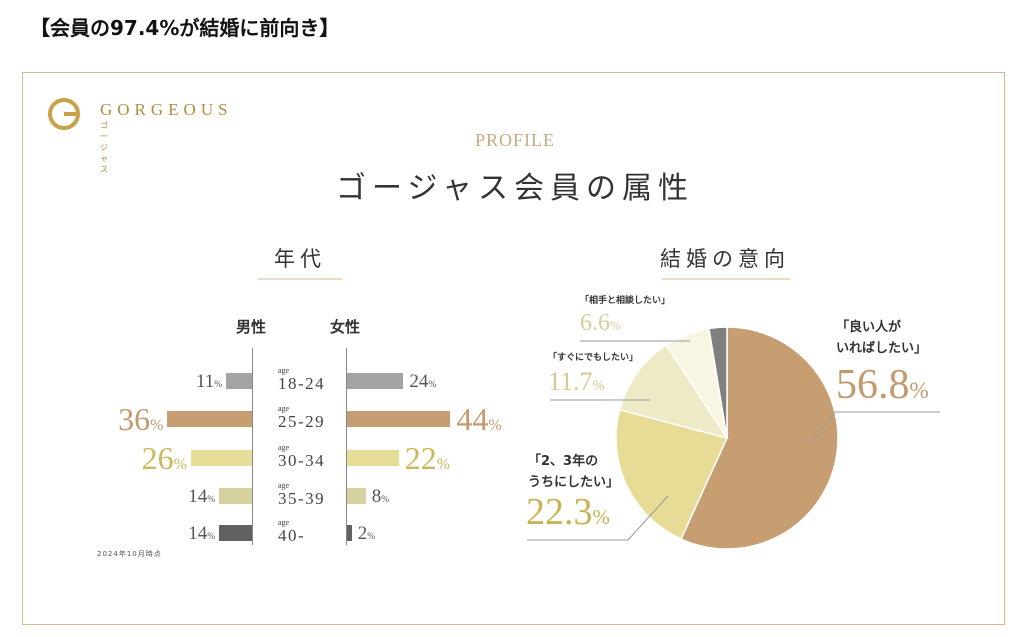  Describe the element at coordinates (211, 499) in the screenshot. I see `male-value-35-39-unit: %` at that location.